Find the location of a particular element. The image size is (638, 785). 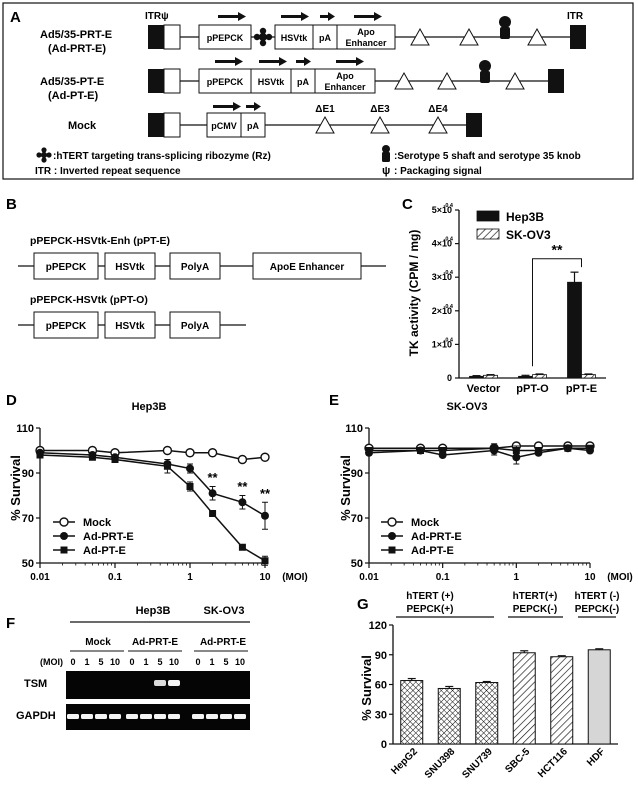

construct-1-box-ppepck-label: pPEPCK is located at coordinates (225, 38).